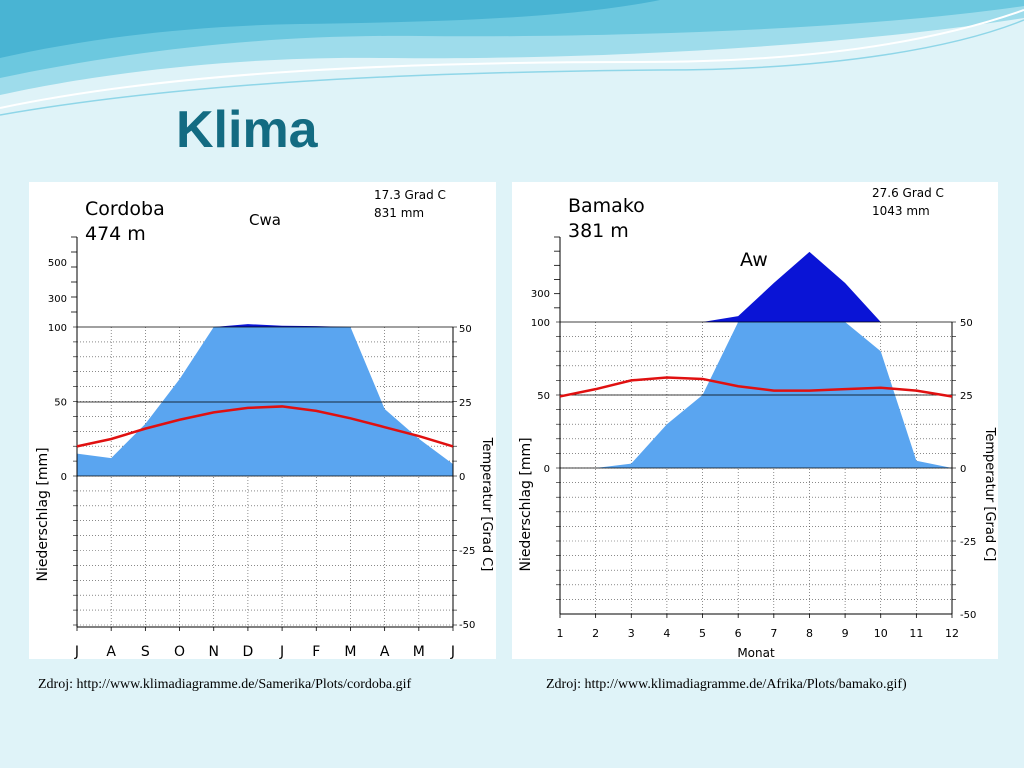 This screenshot has height=768, width=1024. What do you see at coordinates (756, 652) in the screenshot?
I see `x-axis-title: Monat` at bounding box center [756, 652].